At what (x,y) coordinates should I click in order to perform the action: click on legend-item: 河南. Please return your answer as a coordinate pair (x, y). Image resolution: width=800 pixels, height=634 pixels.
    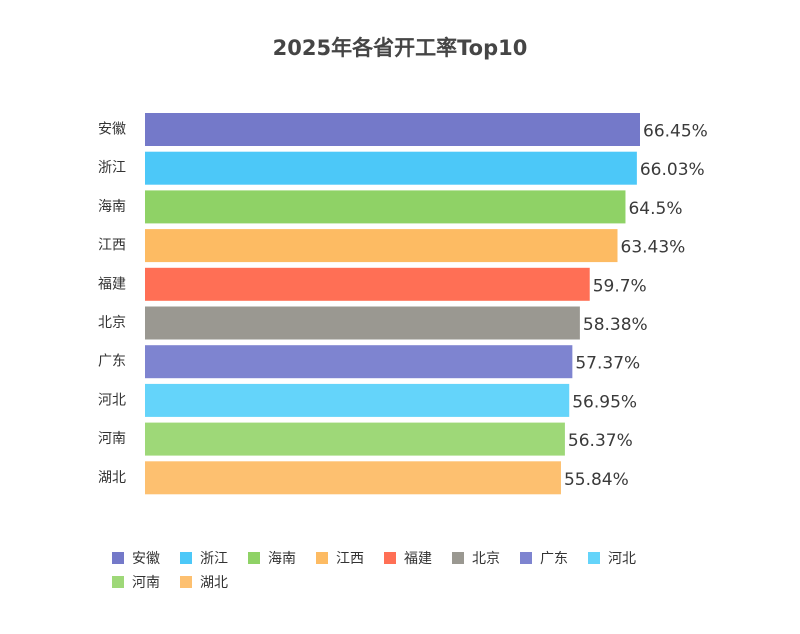
    Looking at the image, I should click on (136, 582).